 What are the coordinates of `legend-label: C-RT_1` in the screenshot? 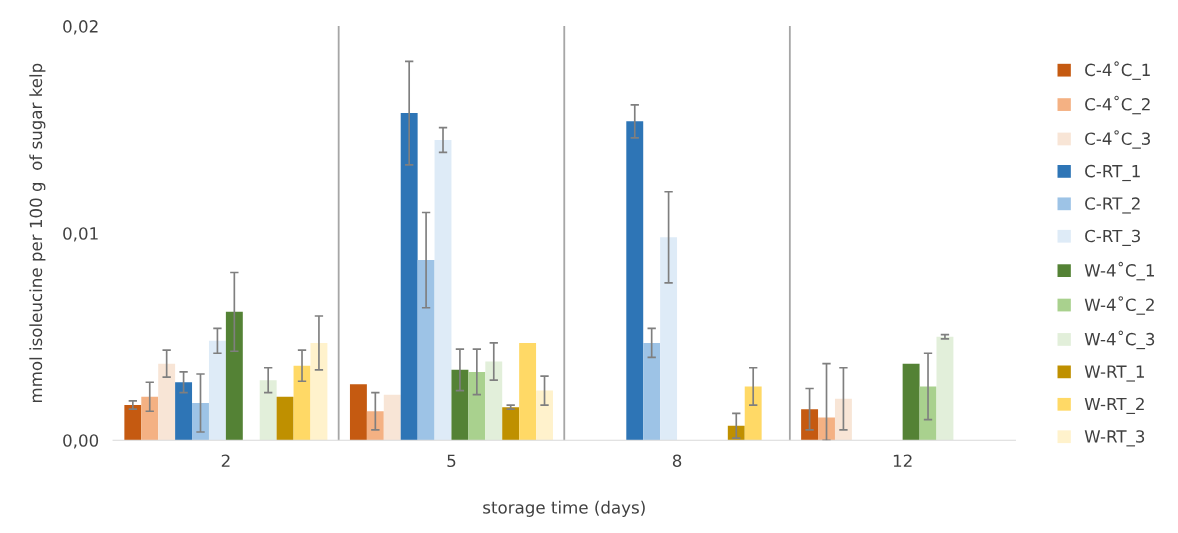 It's located at (1112, 173).